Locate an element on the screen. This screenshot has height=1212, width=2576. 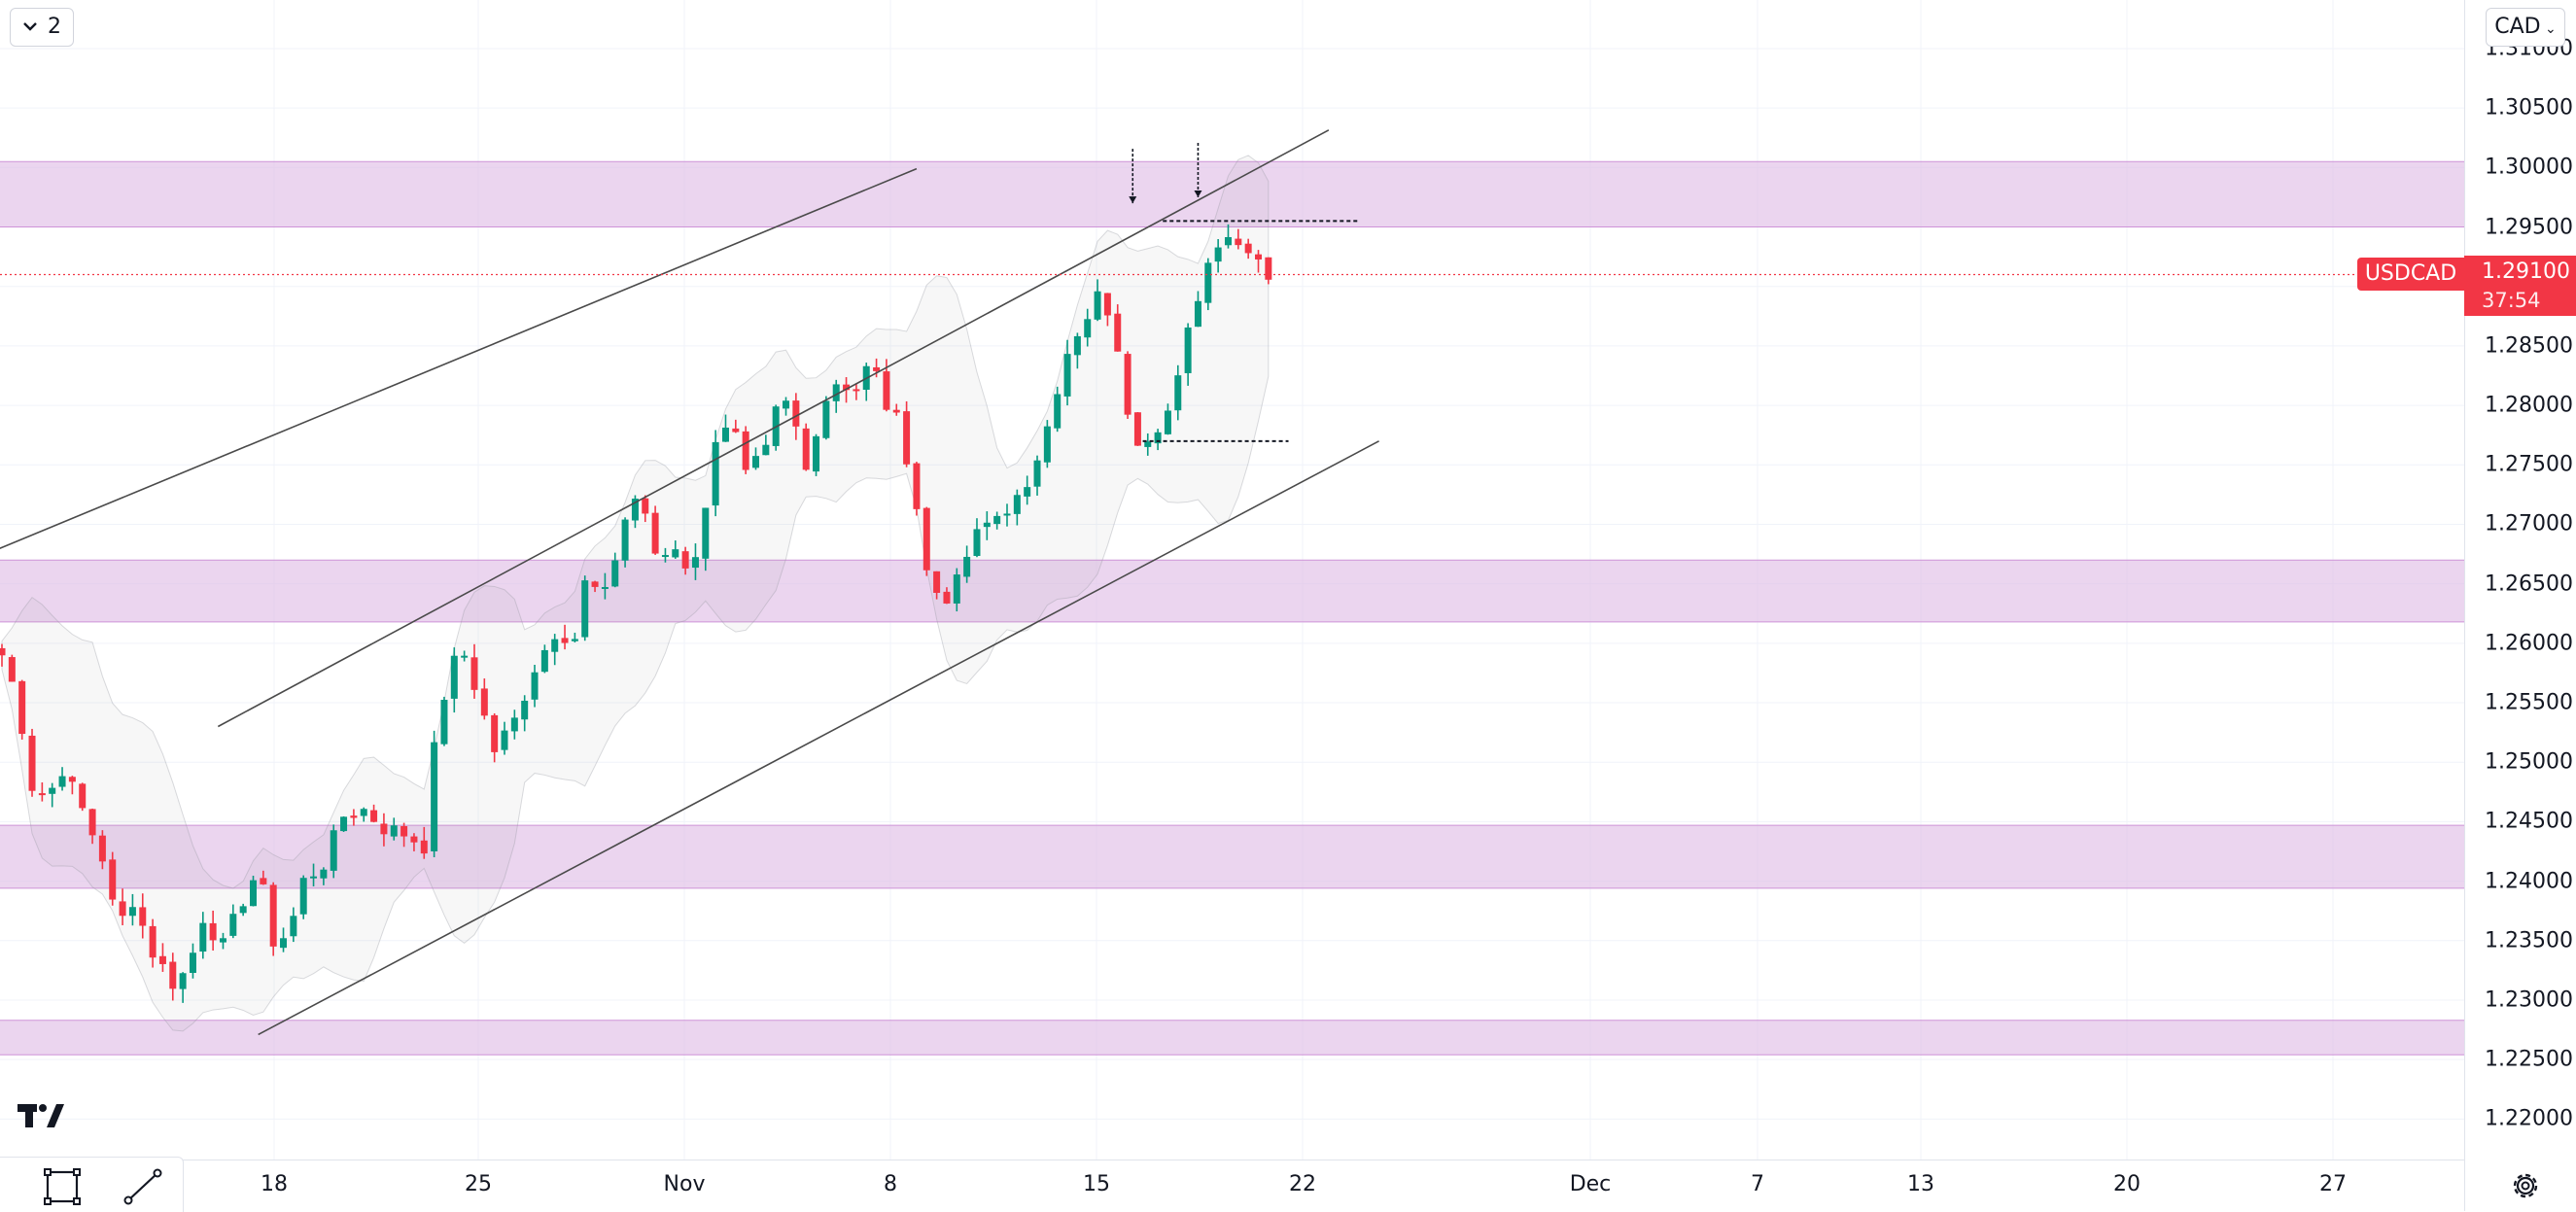
time-tick-label: 25 is located at coordinates (478, 1184).